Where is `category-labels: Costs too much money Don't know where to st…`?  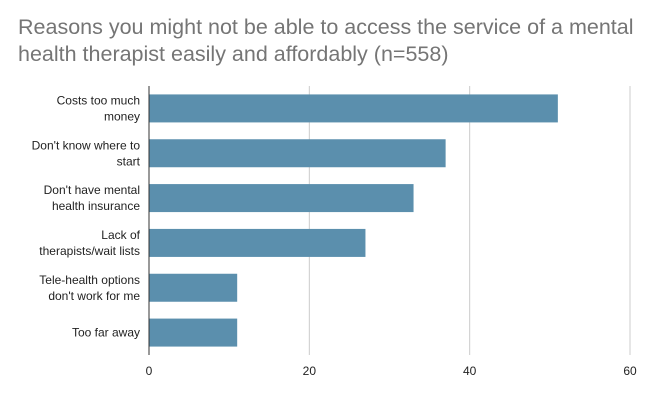
category-labels: Costs too much money Don't know where to st… is located at coordinates (86, 216).